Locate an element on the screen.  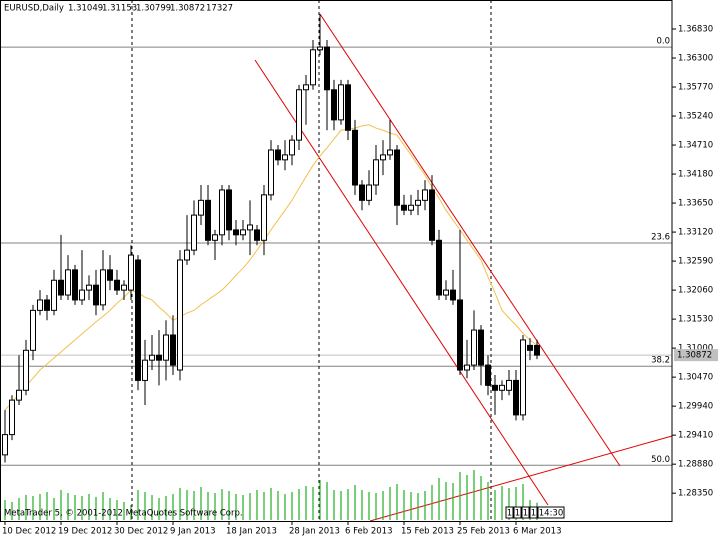
header-low: 1.30799 is located at coordinates (153, 9).